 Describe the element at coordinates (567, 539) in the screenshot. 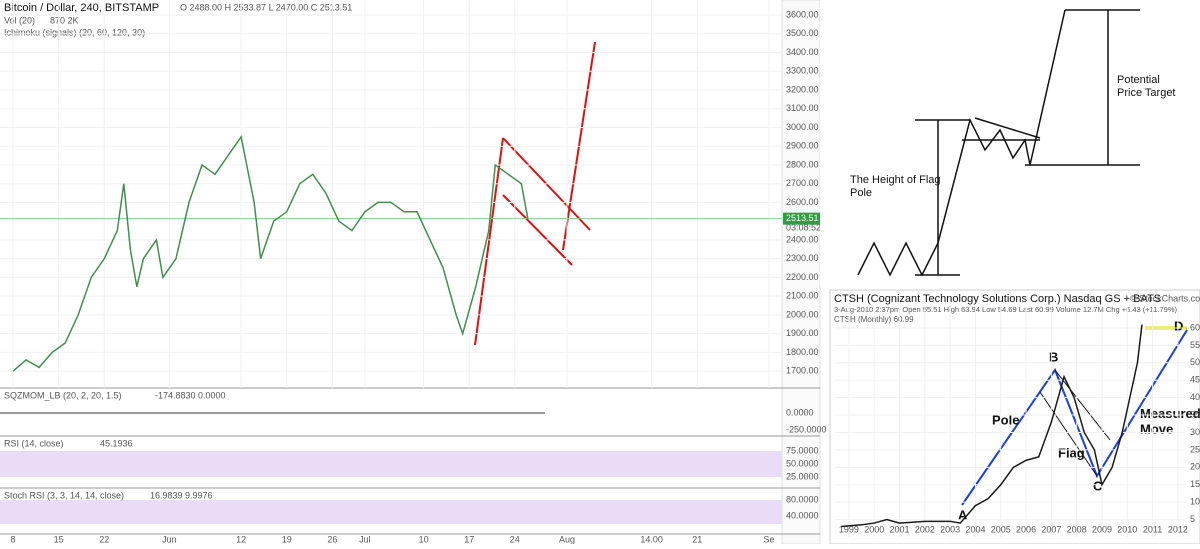

I see `x-tick-label: Aug` at that location.